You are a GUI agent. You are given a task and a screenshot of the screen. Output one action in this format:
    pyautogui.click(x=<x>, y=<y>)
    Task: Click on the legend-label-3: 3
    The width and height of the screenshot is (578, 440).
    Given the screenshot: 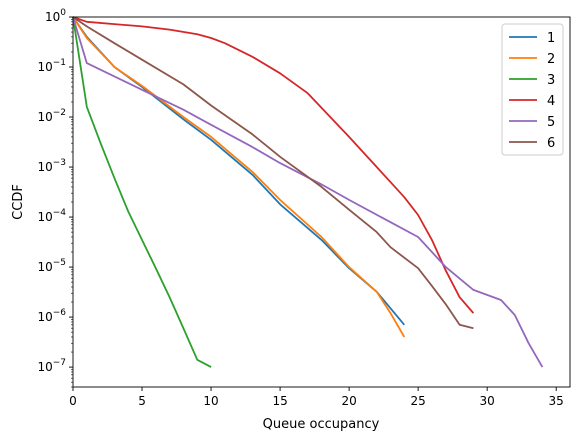 What is the action you would take?
    pyautogui.click(x=551, y=80)
    